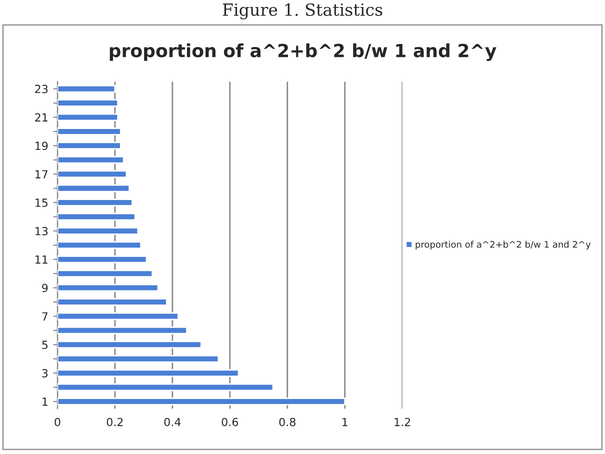 Image resolution: width=605 pixels, height=454 pixels. I want to click on y-tick-label: 1, so click(45, 402).